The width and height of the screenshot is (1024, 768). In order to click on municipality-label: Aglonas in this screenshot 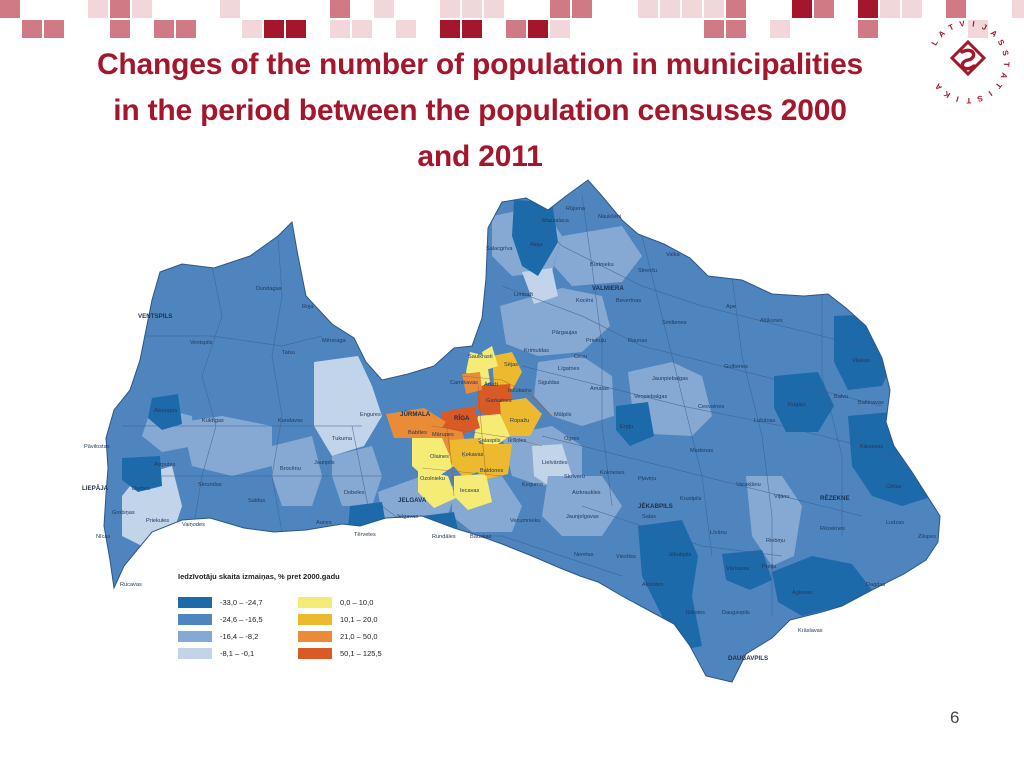, I will do `click(802, 593)`.